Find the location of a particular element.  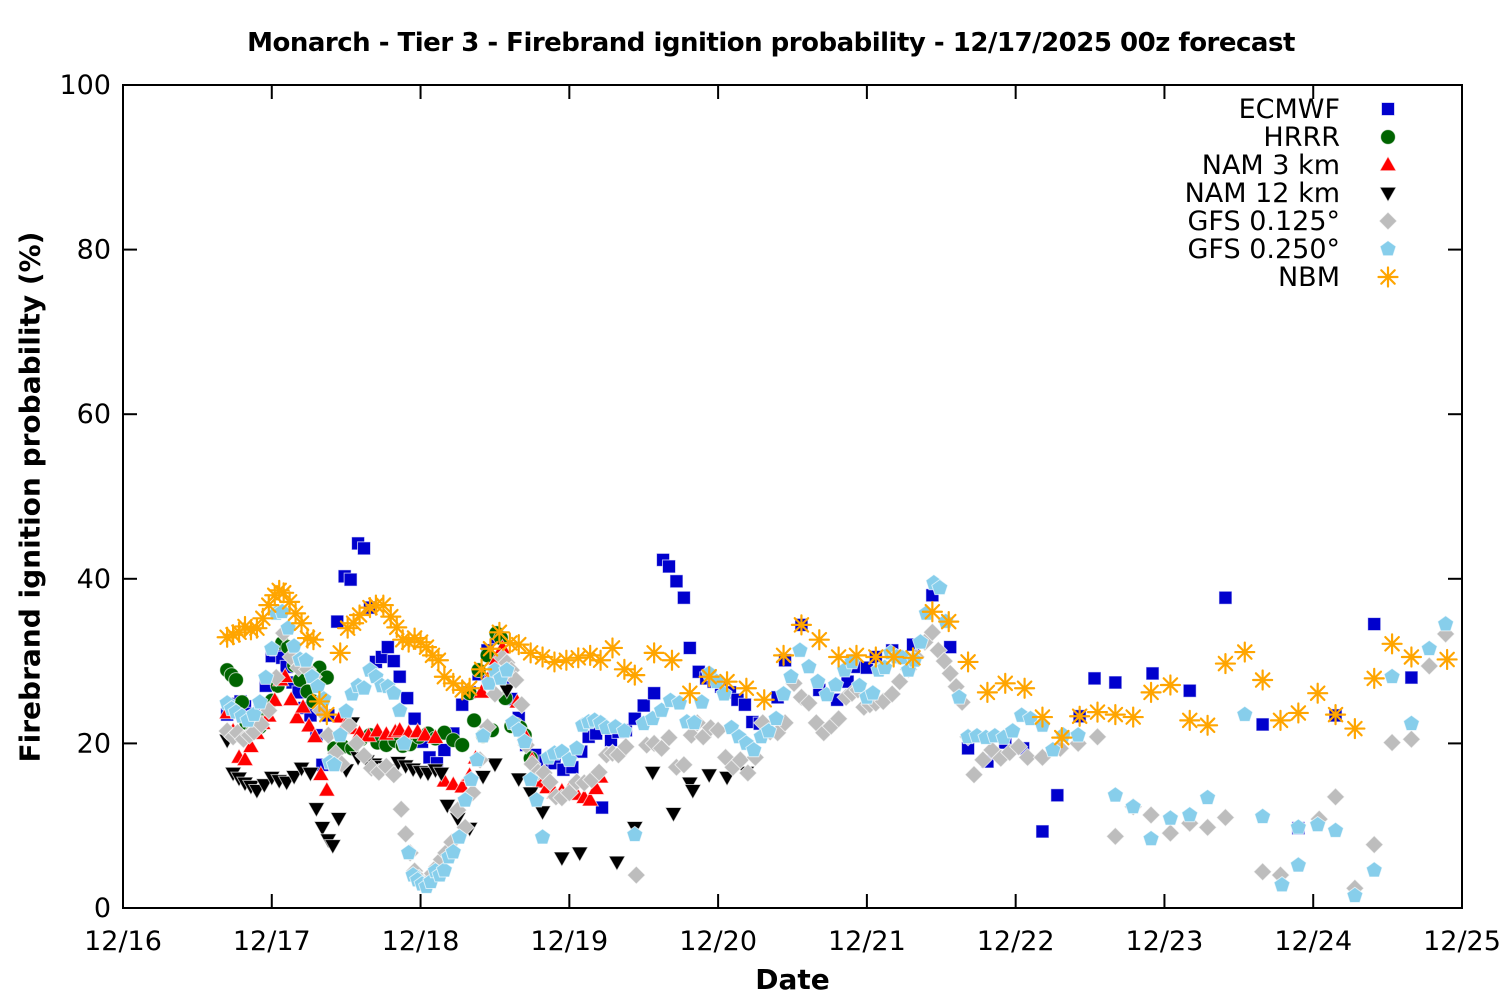

x-tick-label: 12/24 is located at coordinates (1313, 941).